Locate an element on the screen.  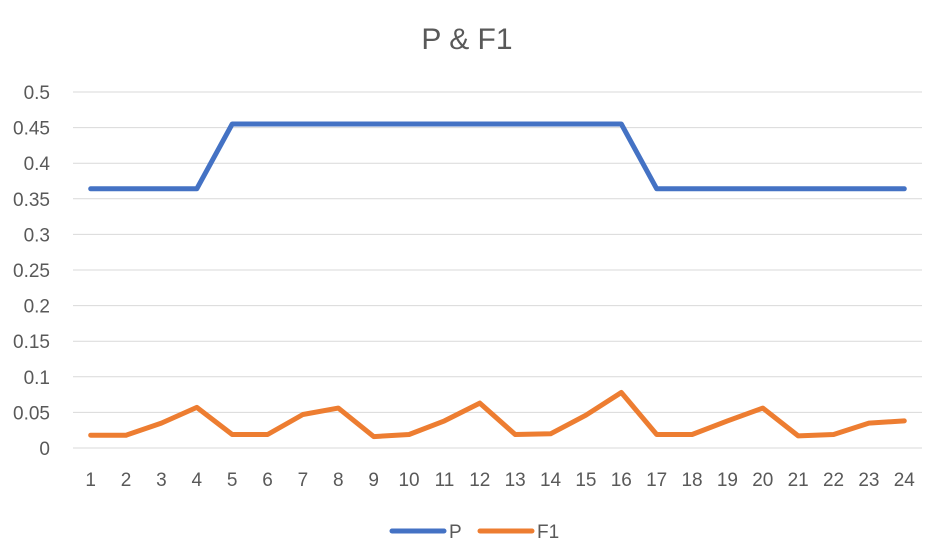
y-axis-tick-labels: 0 0.05 0.1 0.15 0.2 0.25 0.3 0.35 0.4 0.45 0.5 is located at coordinates (31, 271).